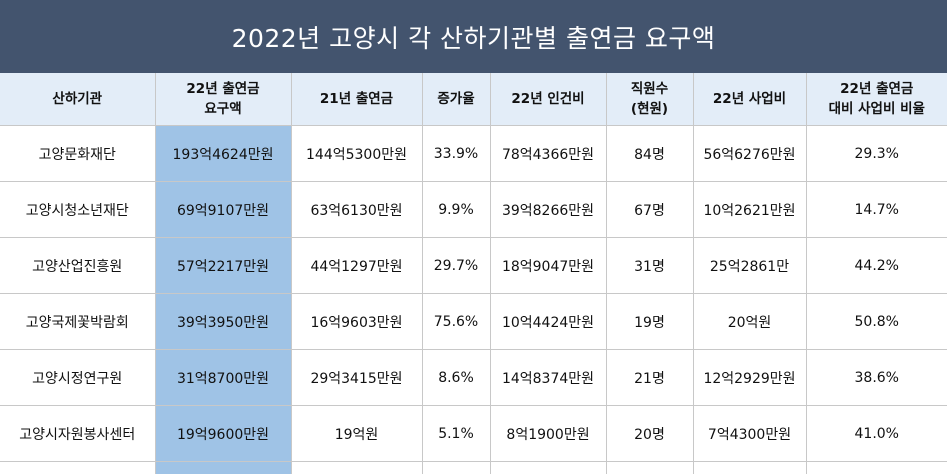 The image size is (947, 474). I want to click on cell-22-personnel-cost: 14억8374만원, so click(548, 378).